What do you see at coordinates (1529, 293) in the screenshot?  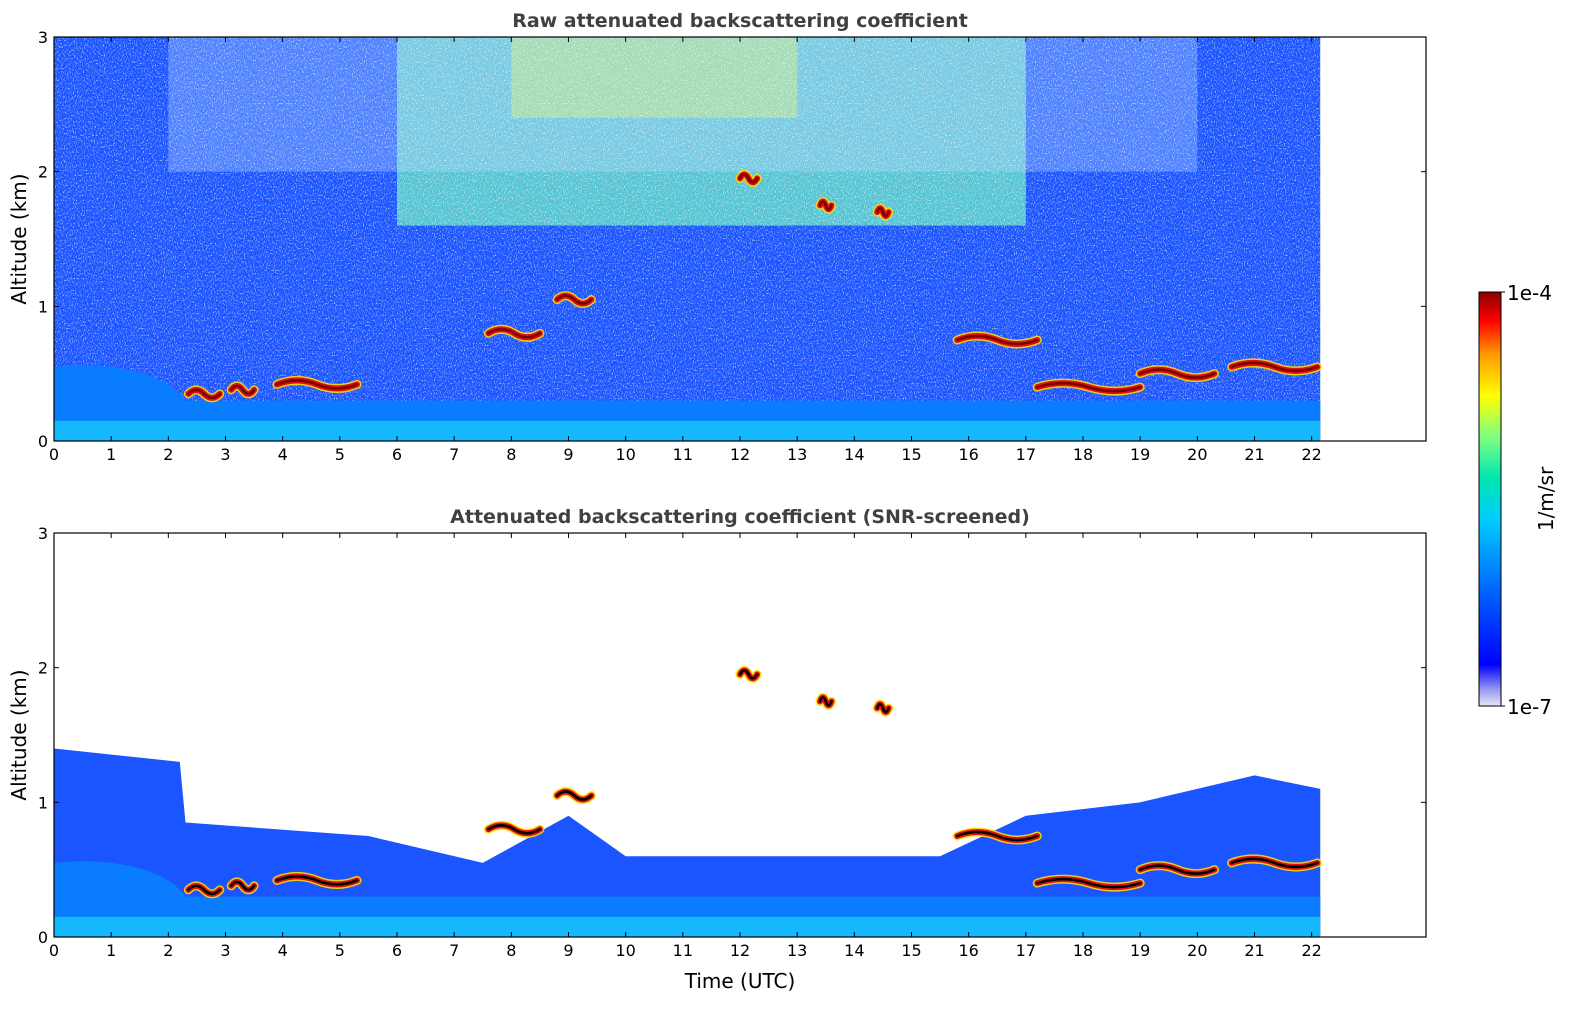 I see `colorbar-max-label: 1e-4` at bounding box center [1529, 293].